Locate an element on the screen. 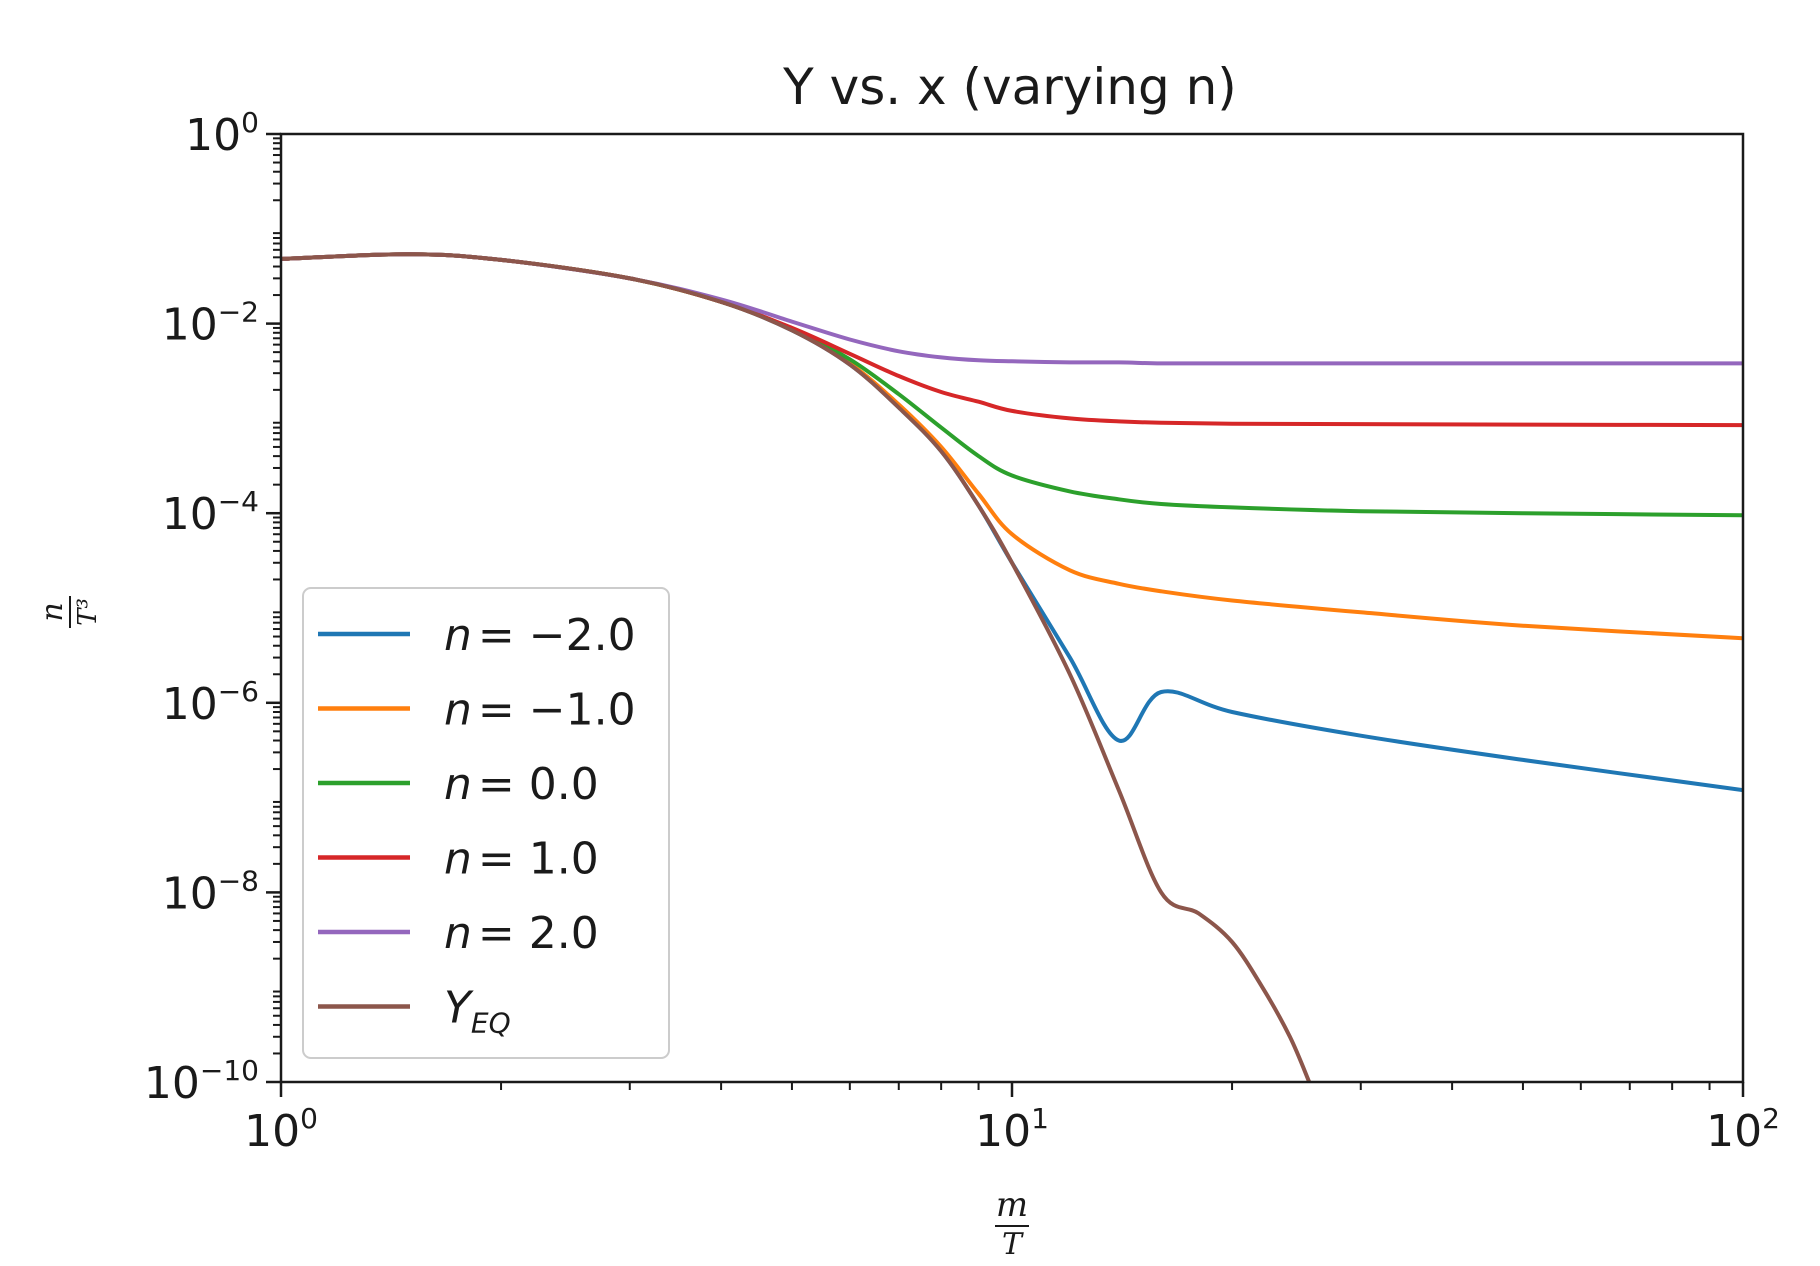  y-tick-exponent: 0 is located at coordinates (250, 122).